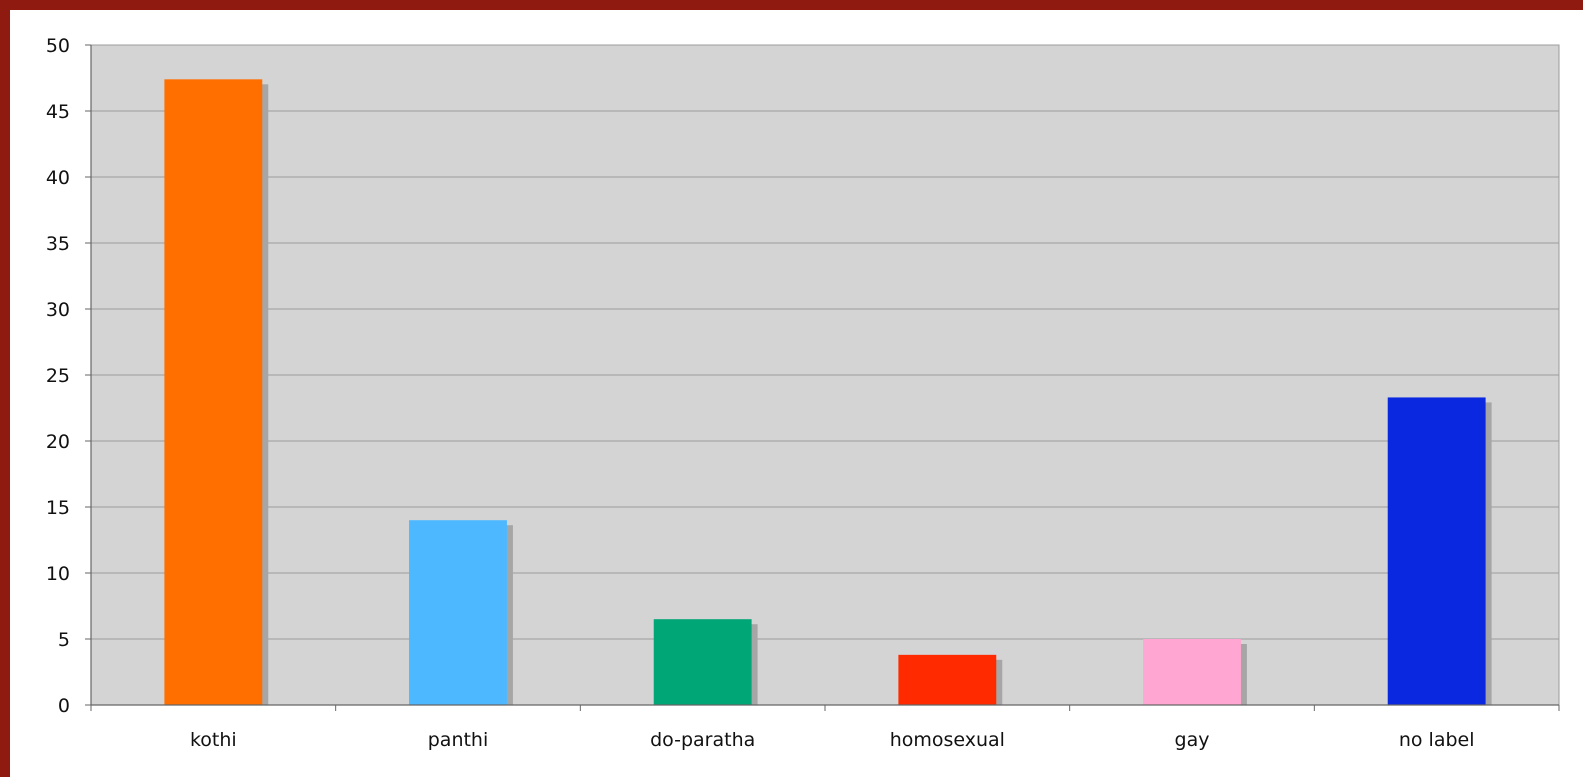  What do you see at coordinates (458, 612) in the screenshot?
I see `bar-panthi` at bounding box center [458, 612].